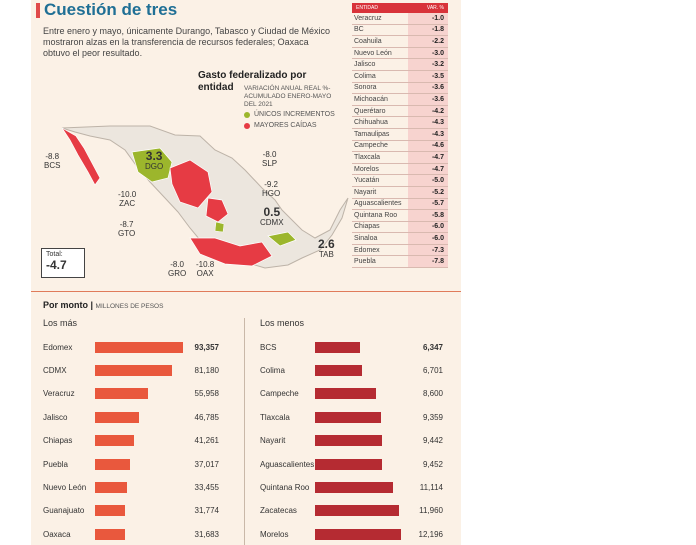 The width and height of the screenshot is (696, 545). I want to click on row-state: Morelos, so click(366, 169).